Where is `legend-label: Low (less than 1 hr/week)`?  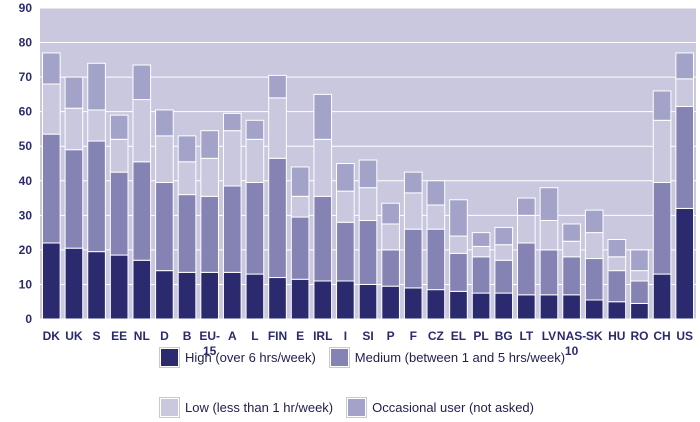 legend-label: Low (less than 1 hr/week) is located at coordinates (259, 407).